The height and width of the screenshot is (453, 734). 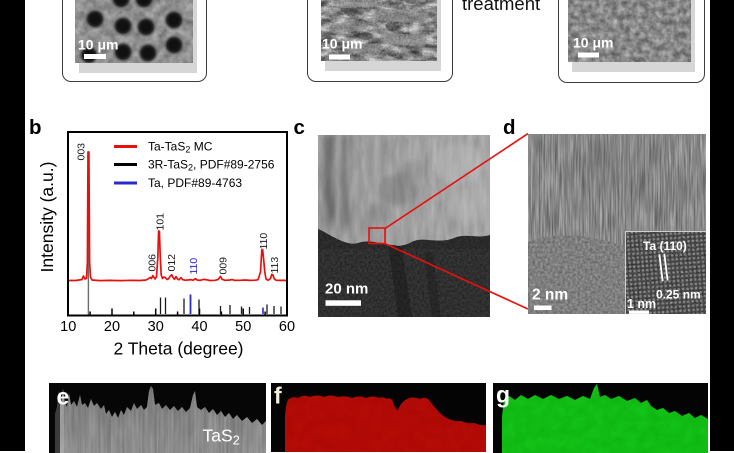 I want to click on svg-text: f, so click(x=278, y=396).